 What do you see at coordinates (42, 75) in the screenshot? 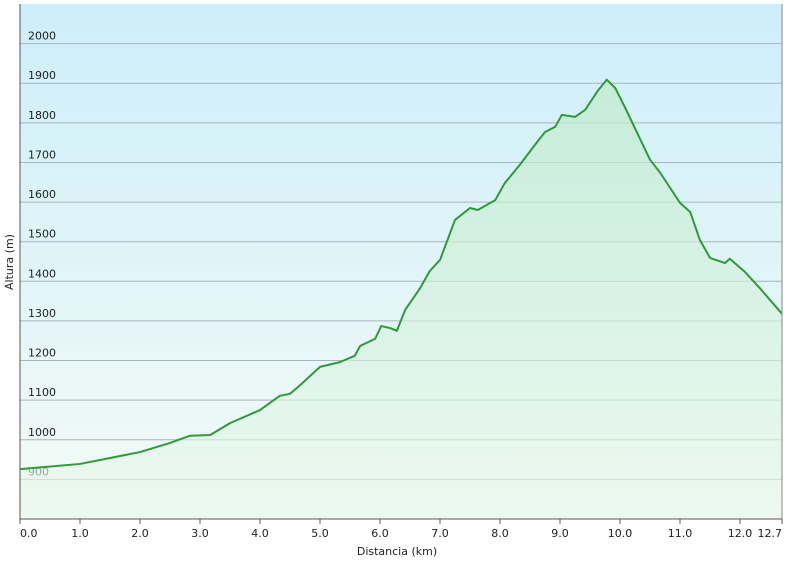
I see `y-tick-label: 1900` at bounding box center [42, 75].